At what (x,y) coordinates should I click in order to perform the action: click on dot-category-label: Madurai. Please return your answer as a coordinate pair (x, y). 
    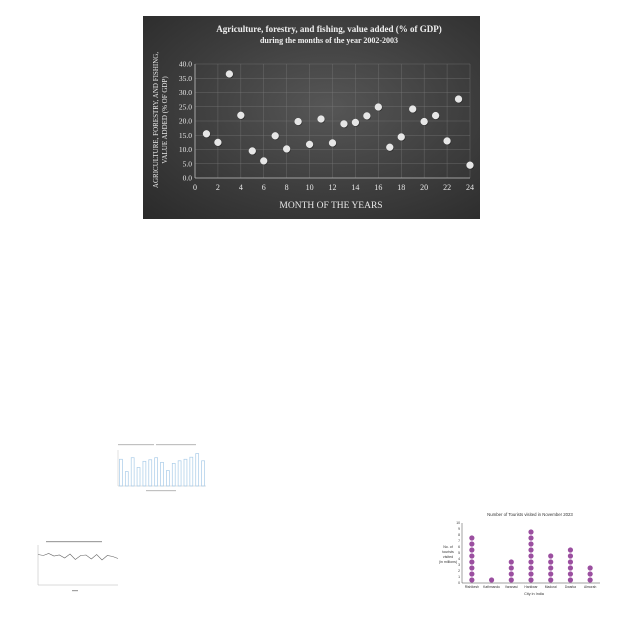
    Looking at the image, I should click on (551, 587).